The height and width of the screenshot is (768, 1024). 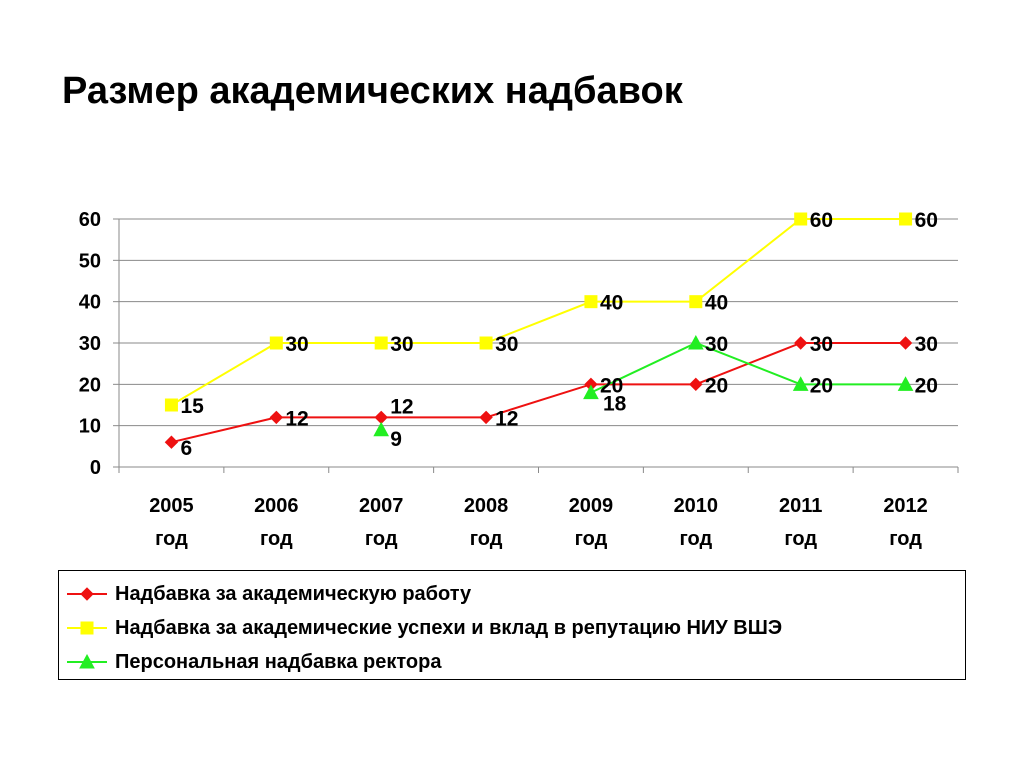 I want to click on y-tick-label: 50, so click(x=90, y=261).